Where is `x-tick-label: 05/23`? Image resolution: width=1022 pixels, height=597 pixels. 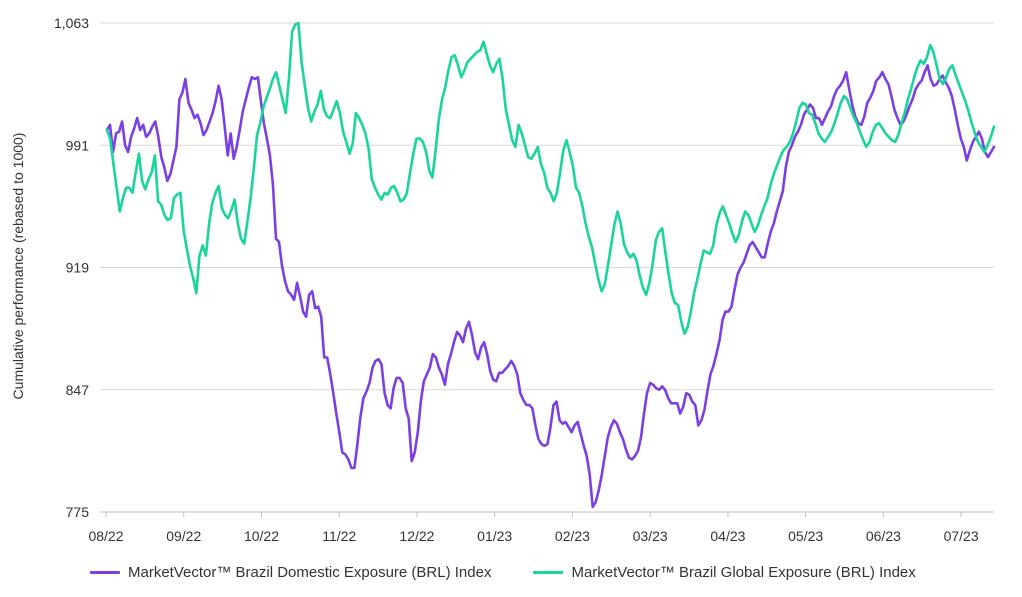
x-tick-label: 05/23 is located at coordinates (805, 536).